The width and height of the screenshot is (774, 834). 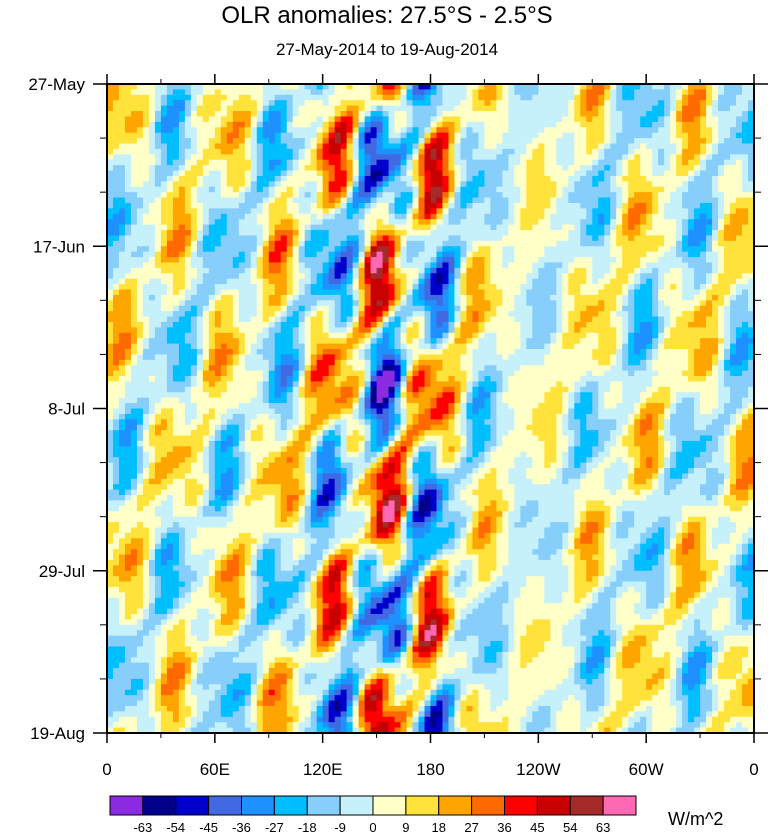 I want to click on field-row, so click(x=431, y=227).